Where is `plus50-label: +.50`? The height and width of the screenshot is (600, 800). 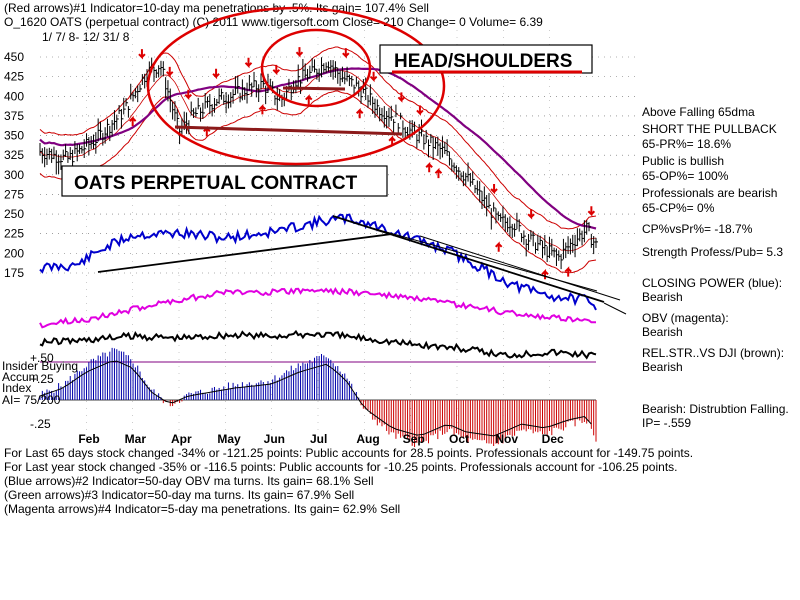 plus50-label: +.50 is located at coordinates (42, 358).